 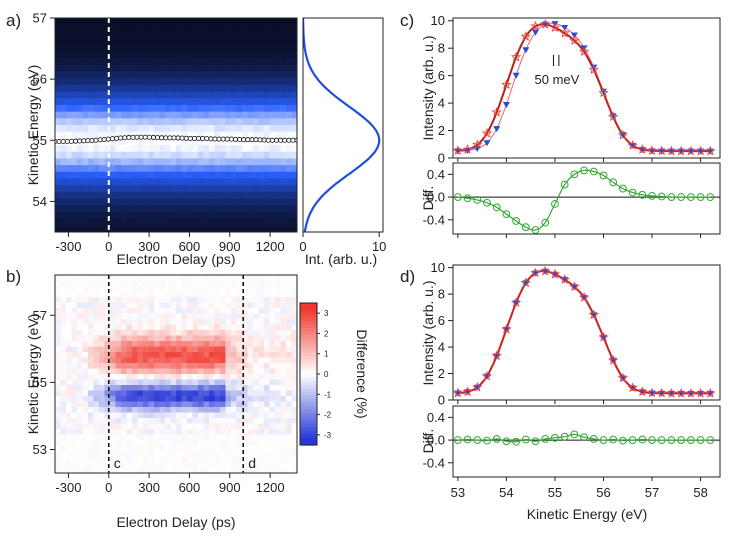 I want to click on colorbar-tick-label: 3, so click(x=326, y=313).